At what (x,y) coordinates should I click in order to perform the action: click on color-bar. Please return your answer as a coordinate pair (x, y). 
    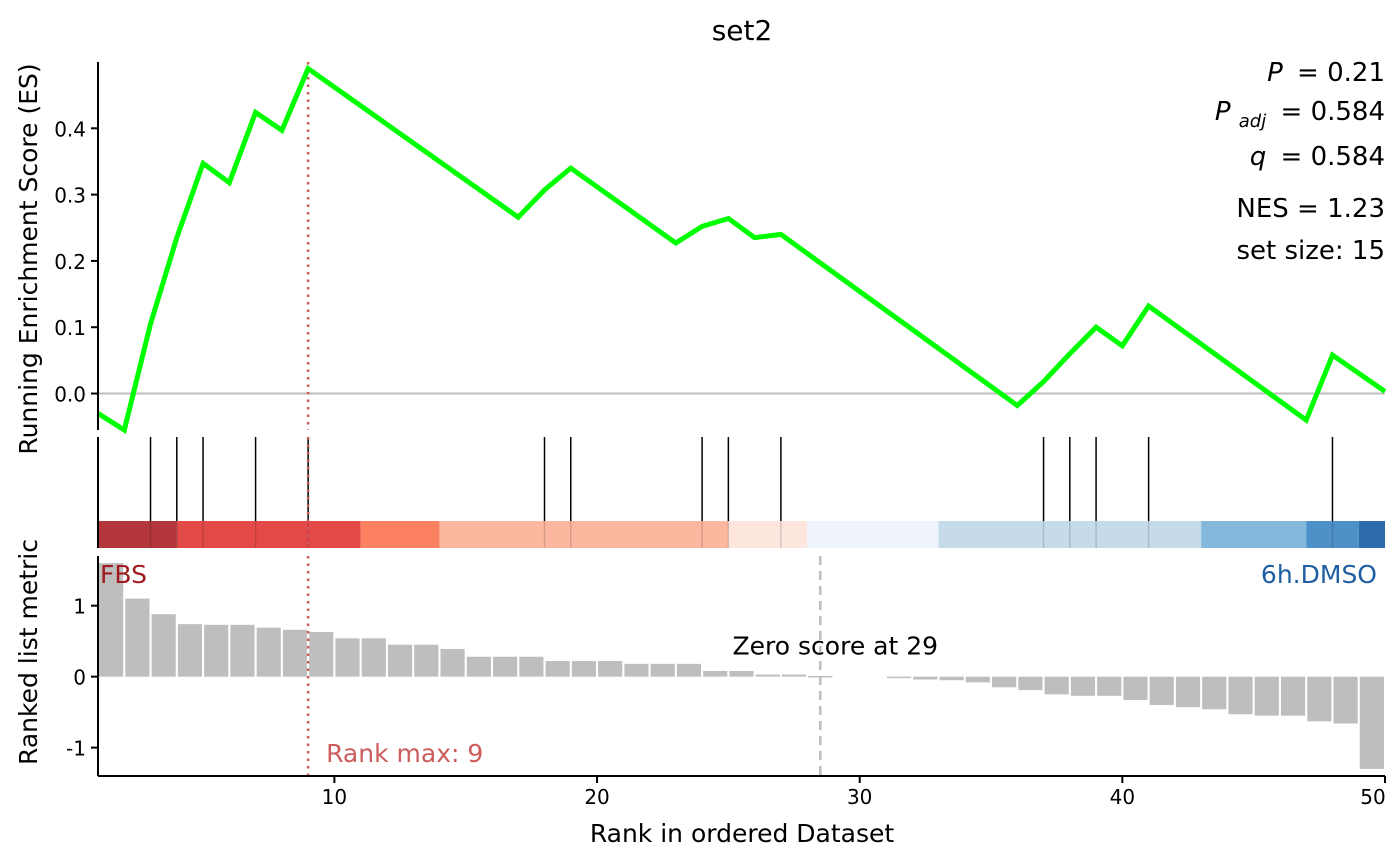
    Looking at the image, I should click on (741, 534).